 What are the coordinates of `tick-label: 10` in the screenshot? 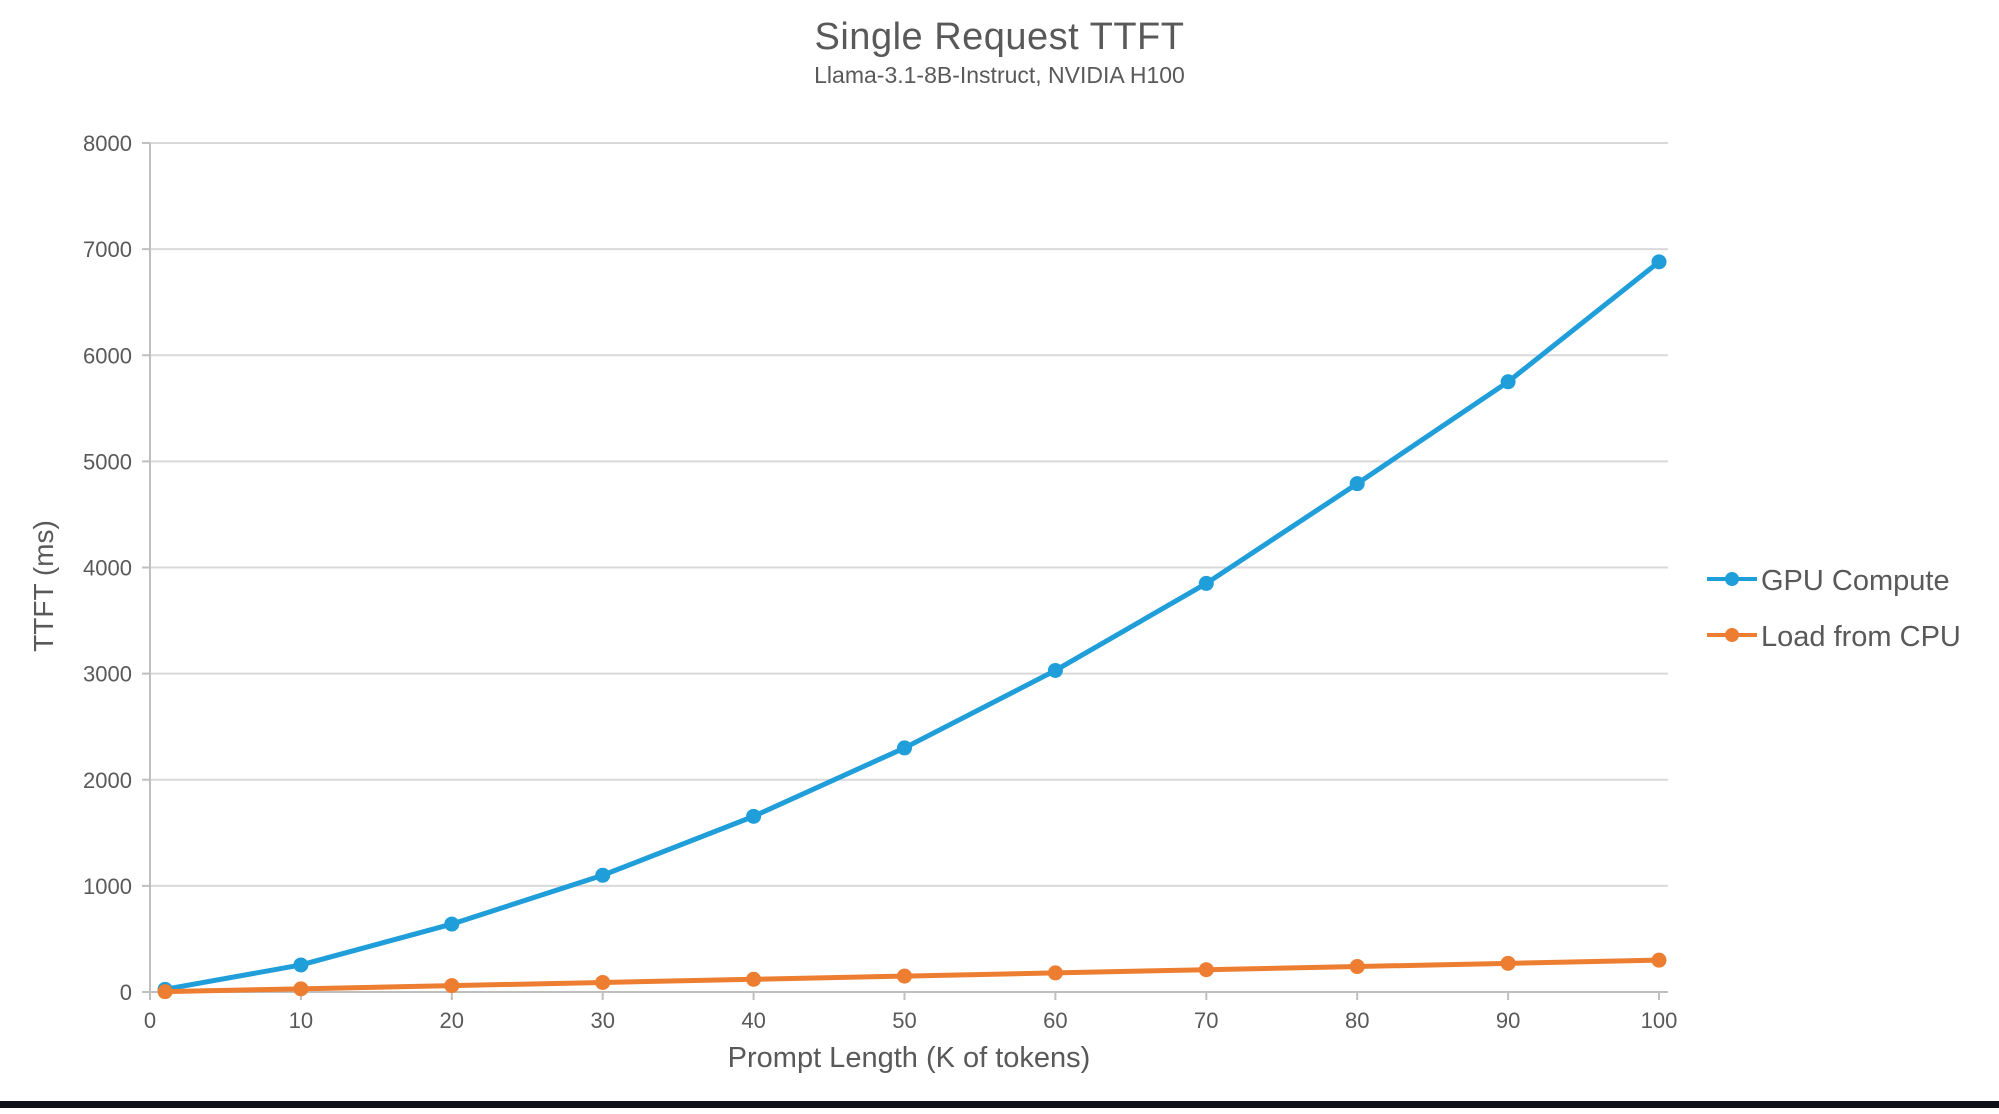 It's located at (301, 1020).